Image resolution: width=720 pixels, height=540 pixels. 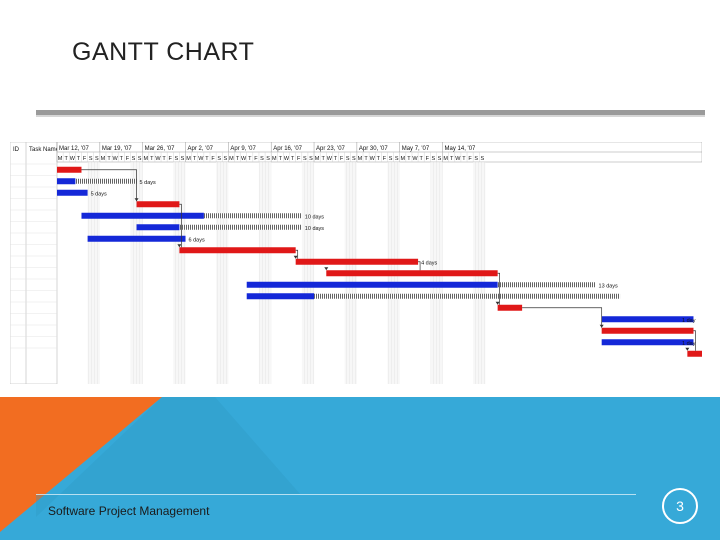 What do you see at coordinates (179, 273) in the screenshot?
I see `weekend-column` at bounding box center [179, 273].